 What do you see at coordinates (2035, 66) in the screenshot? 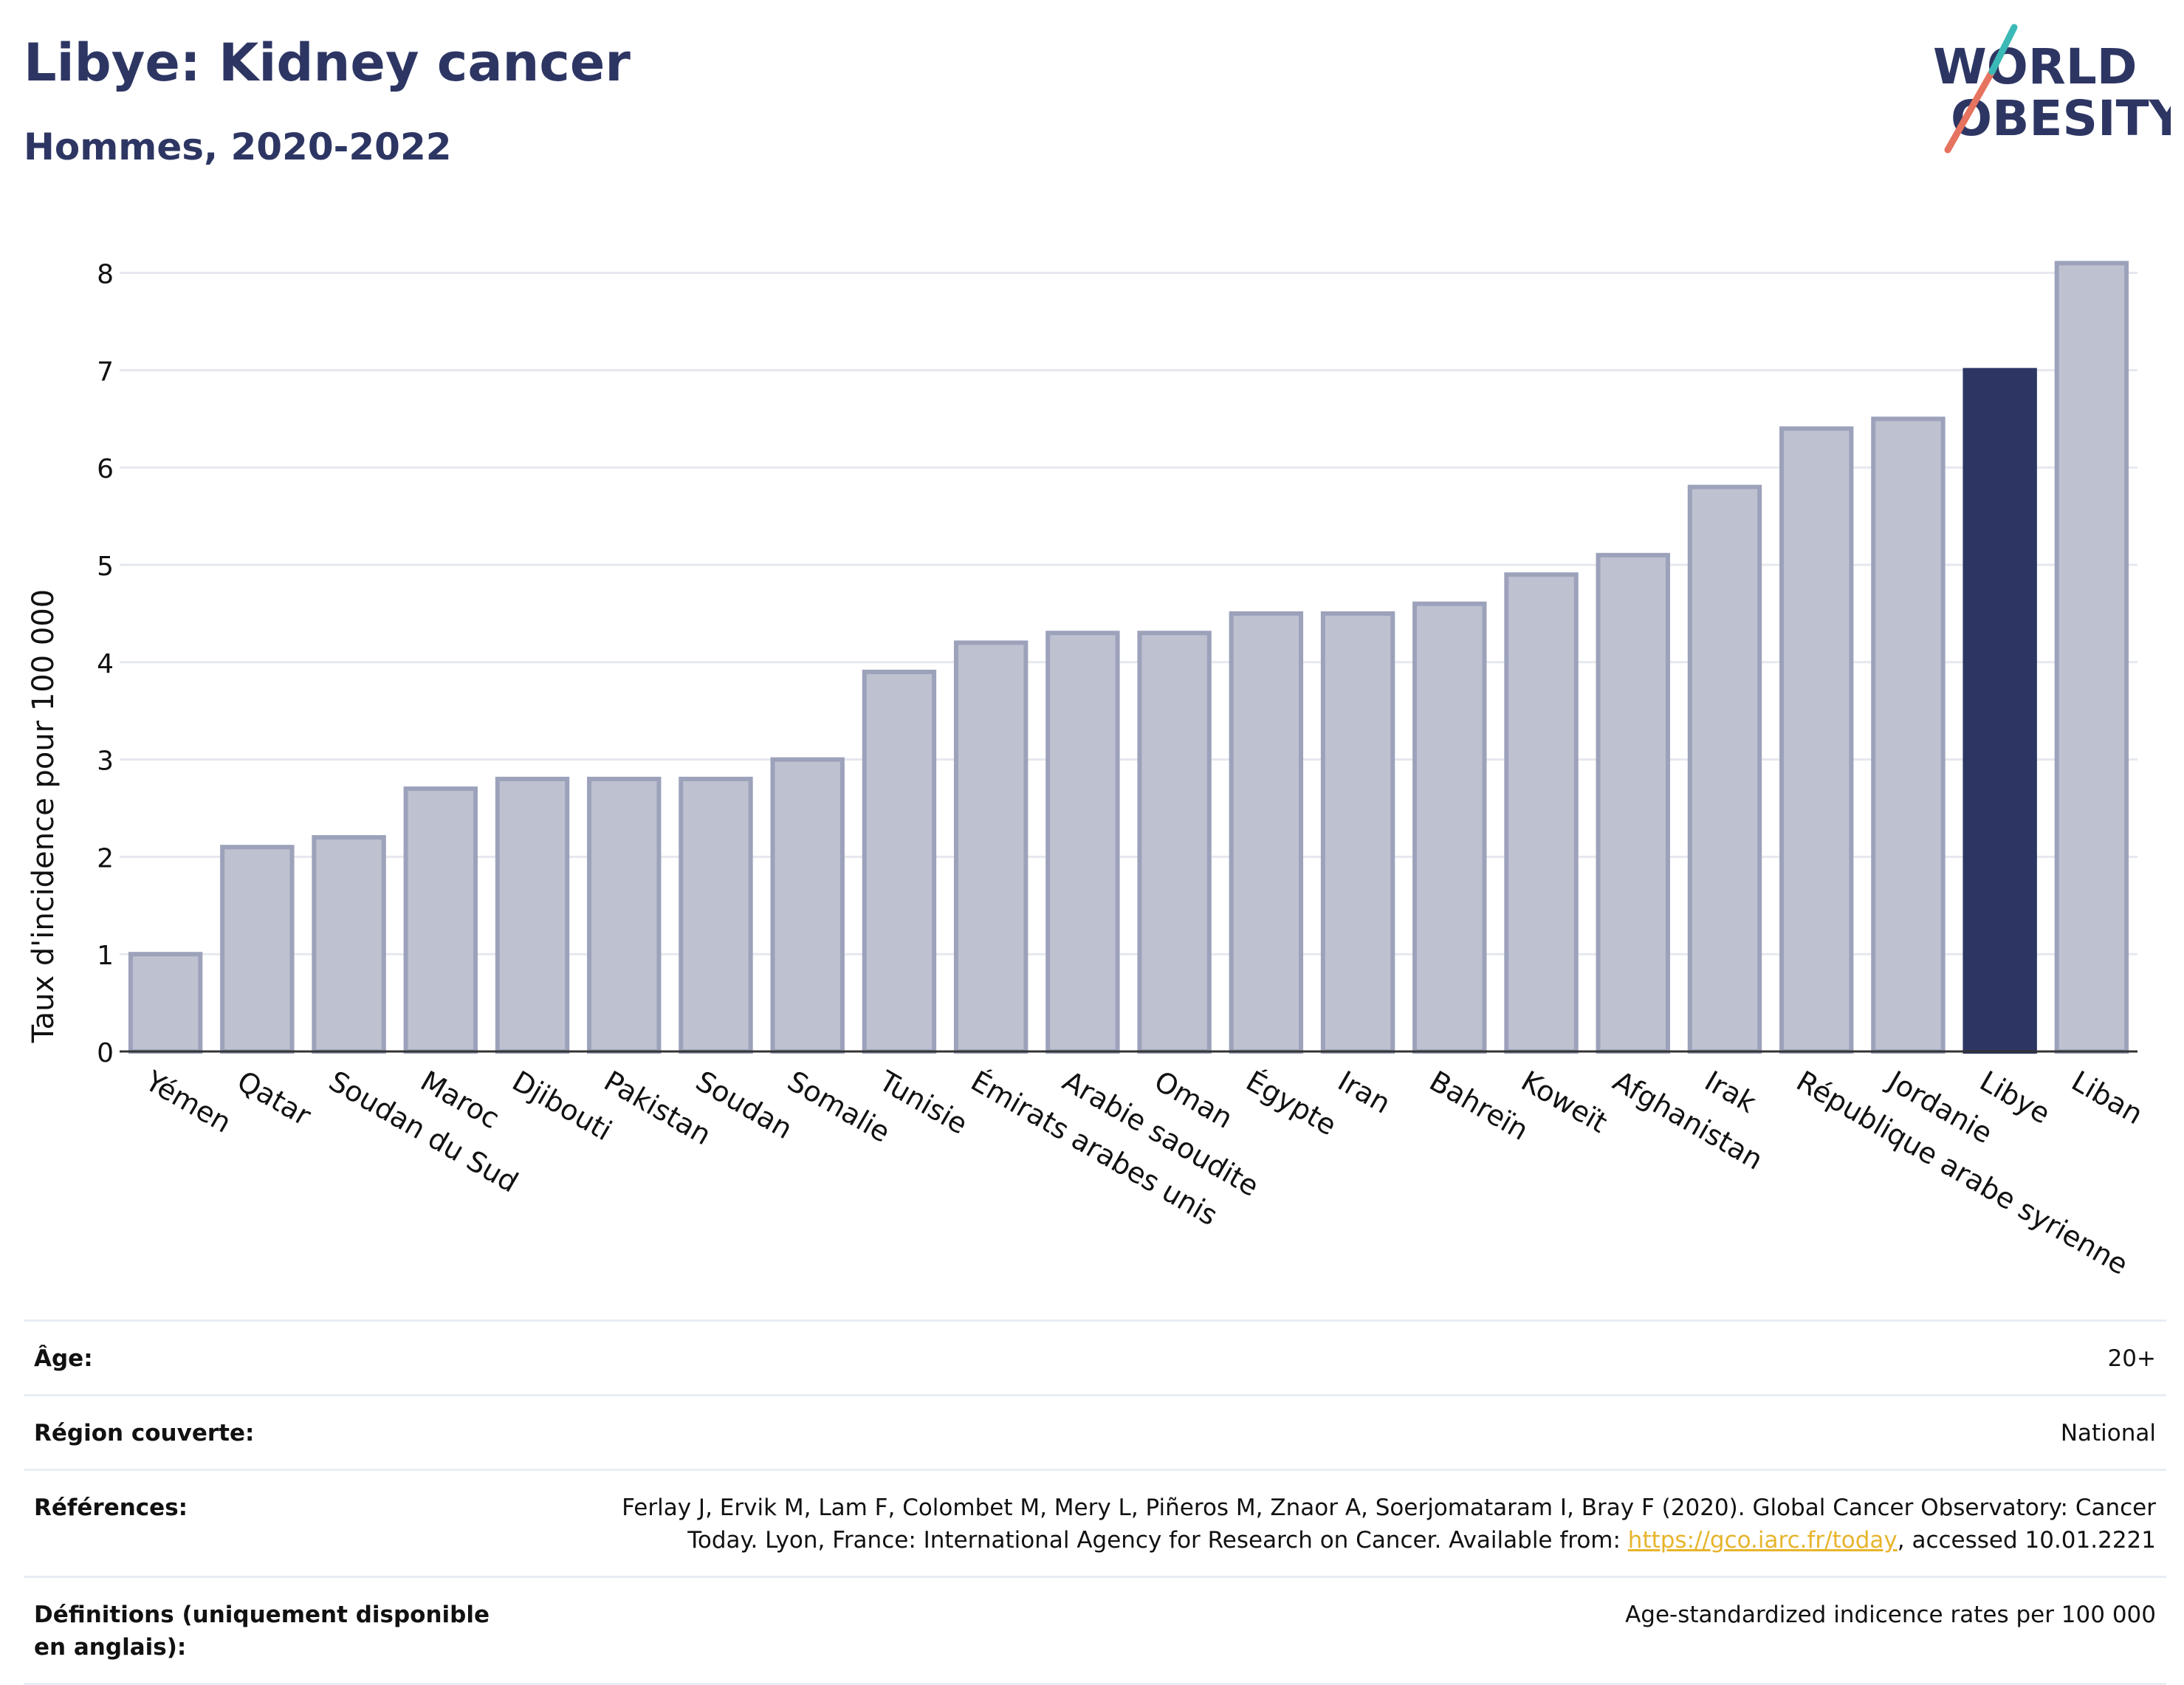
I see `logo-line1: WORLD` at bounding box center [2035, 66].